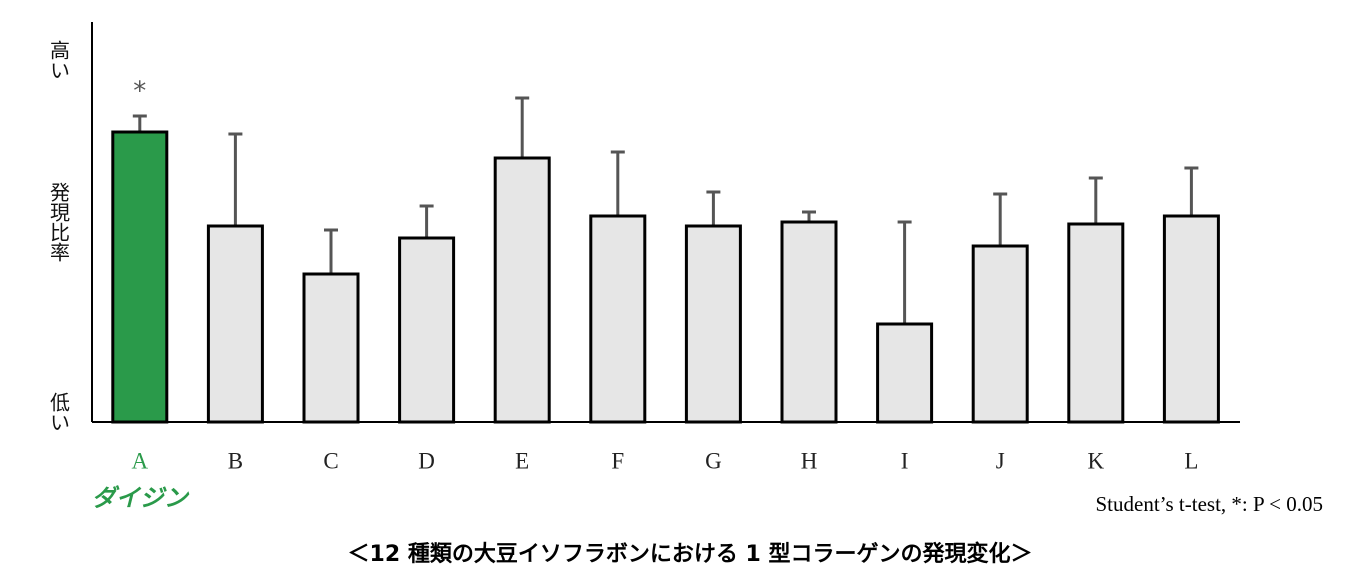  Describe the element at coordinates (617, 460) in the screenshot. I see `x-tick-label: F` at that location.